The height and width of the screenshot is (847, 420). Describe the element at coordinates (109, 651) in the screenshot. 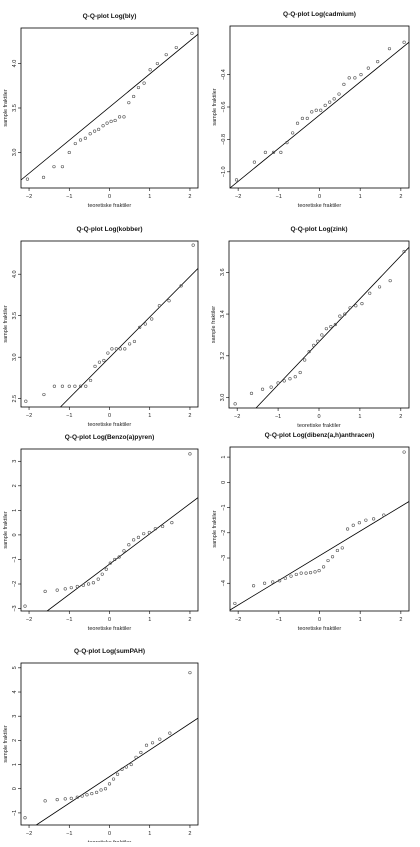

I see `chart-title: Q-Q-plot Log(sumPAH)` at that location.